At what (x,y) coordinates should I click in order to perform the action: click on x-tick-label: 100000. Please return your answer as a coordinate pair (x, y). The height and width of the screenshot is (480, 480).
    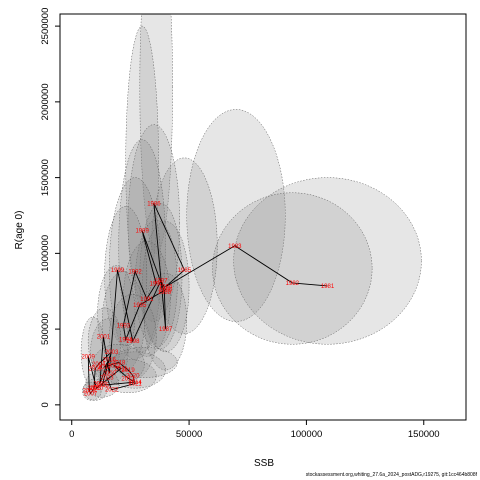
    Looking at the image, I should click on (307, 434).